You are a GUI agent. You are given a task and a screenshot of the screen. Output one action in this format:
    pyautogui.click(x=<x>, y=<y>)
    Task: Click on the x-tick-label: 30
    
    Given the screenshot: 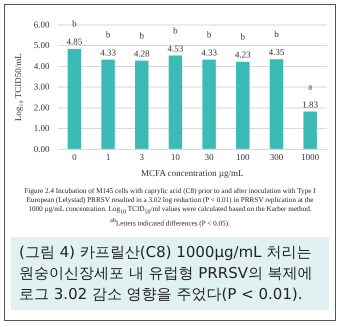 What is the action you would take?
    pyautogui.click(x=209, y=157)
    